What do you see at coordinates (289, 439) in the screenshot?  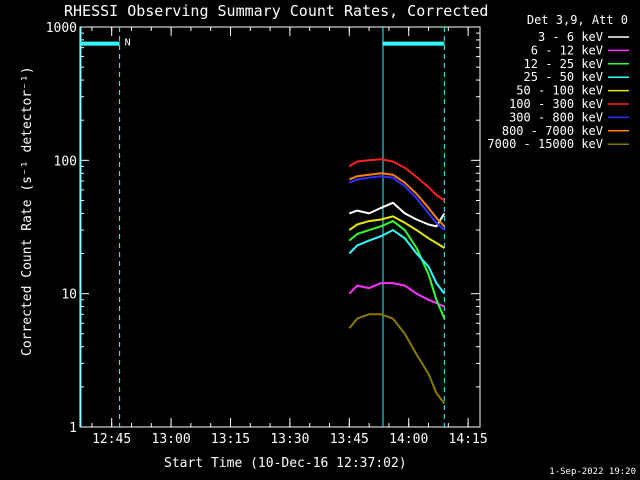 I see `x-tick-label: 13:30` at bounding box center [289, 439].